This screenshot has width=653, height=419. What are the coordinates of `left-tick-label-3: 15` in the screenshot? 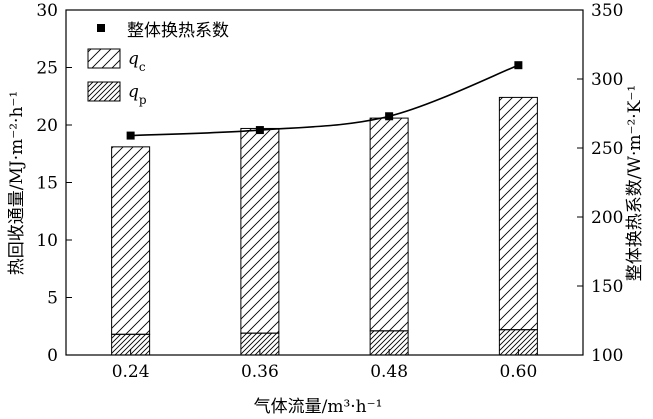 It's located at (47, 184).